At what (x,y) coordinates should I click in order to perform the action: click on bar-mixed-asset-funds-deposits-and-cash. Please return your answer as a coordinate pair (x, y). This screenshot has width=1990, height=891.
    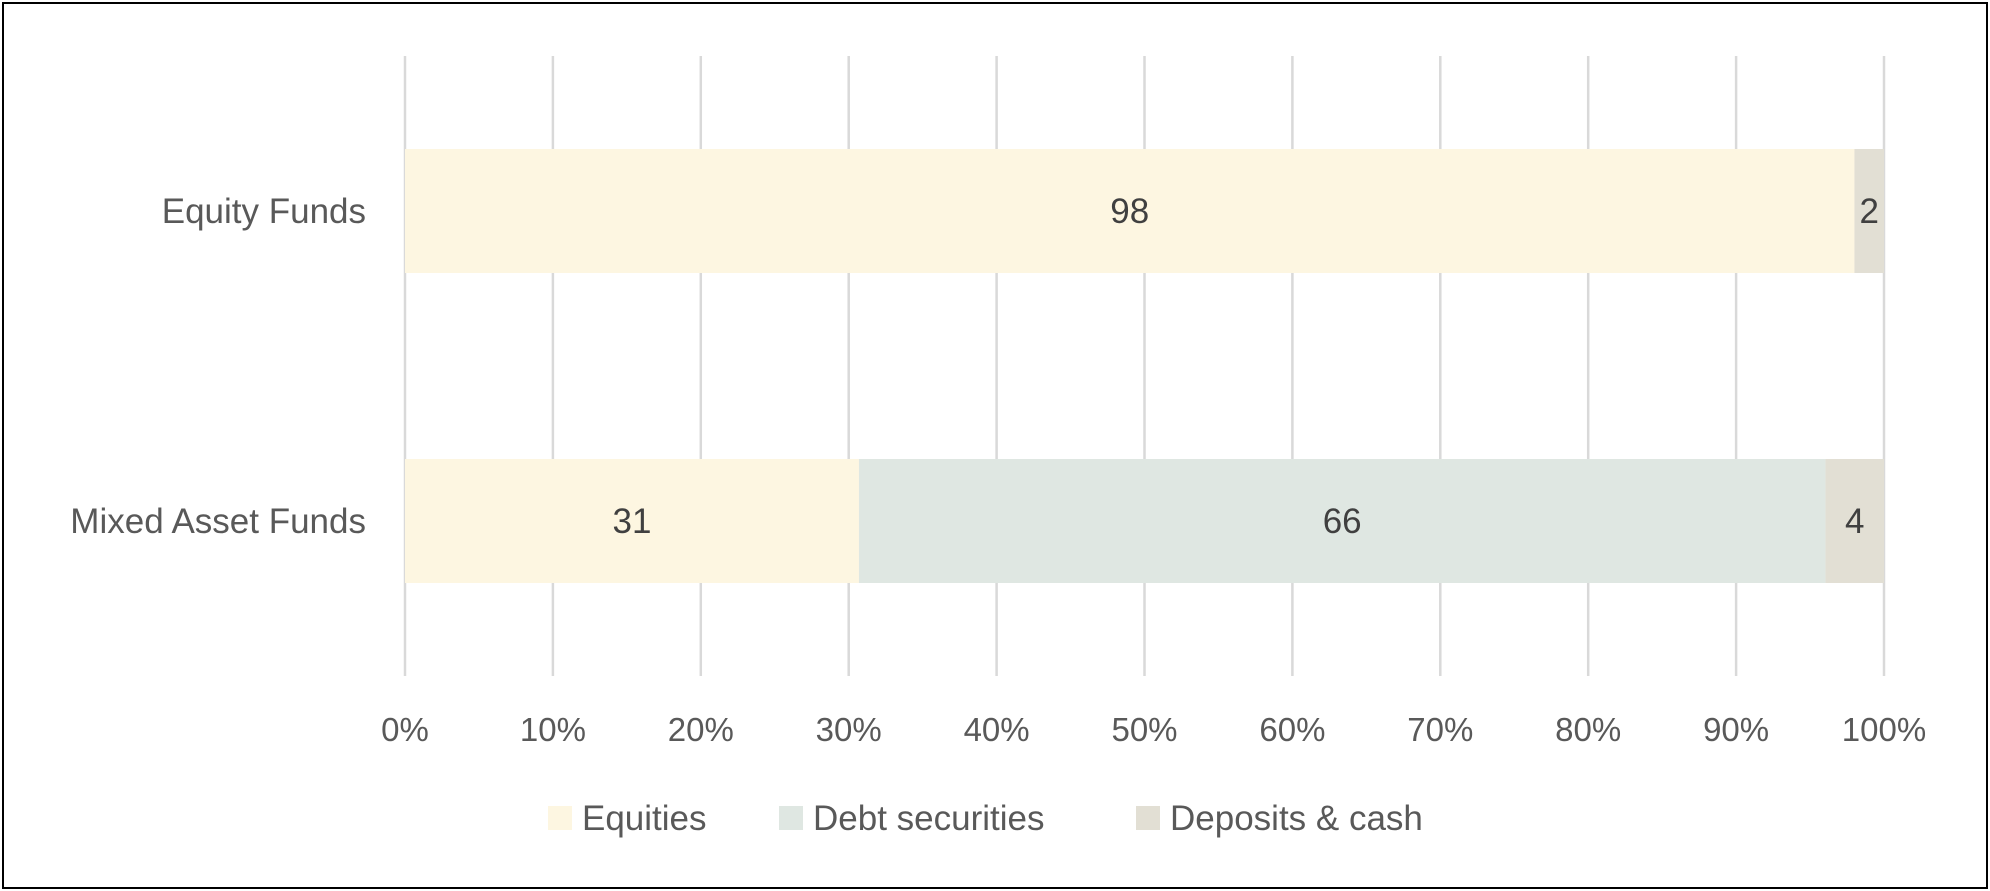
    Looking at the image, I should click on (1854, 521).